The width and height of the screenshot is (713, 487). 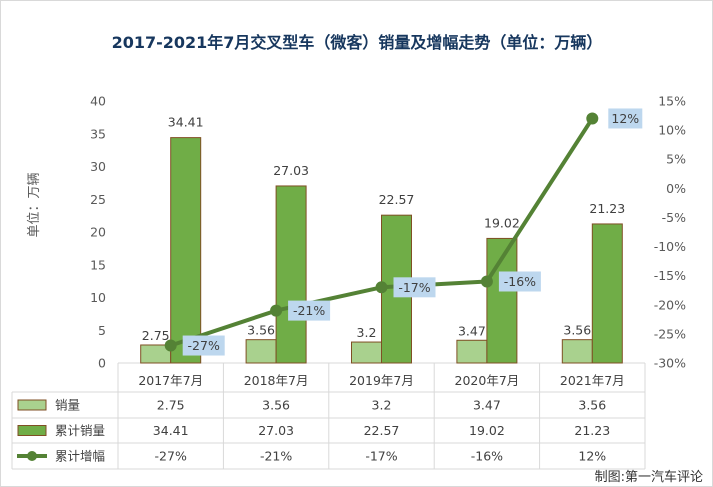 What do you see at coordinates (98, 264) in the screenshot?
I see `y-axis-tick-label: 15` at bounding box center [98, 264].